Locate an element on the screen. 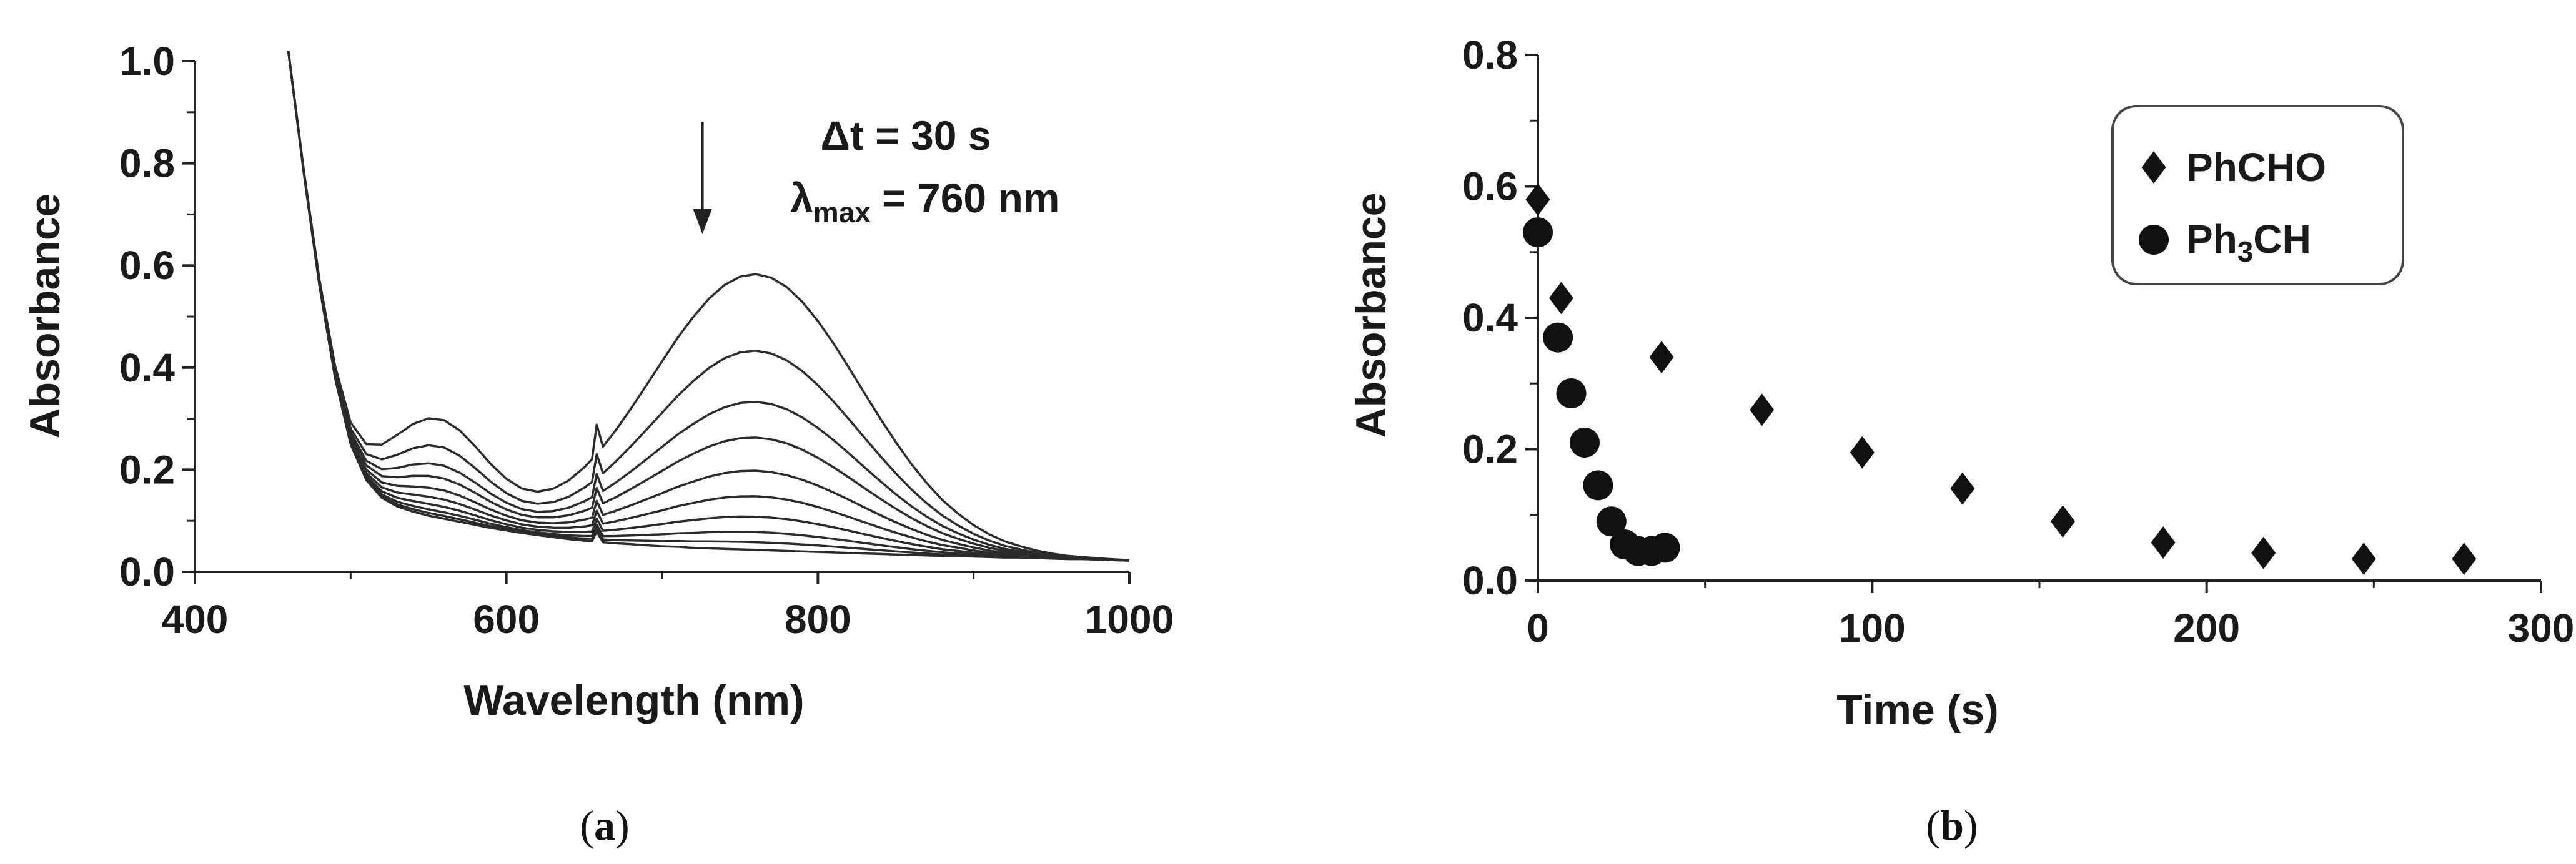 The height and width of the screenshot is (864, 2576). legend-markers is located at coordinates (2154, 203).